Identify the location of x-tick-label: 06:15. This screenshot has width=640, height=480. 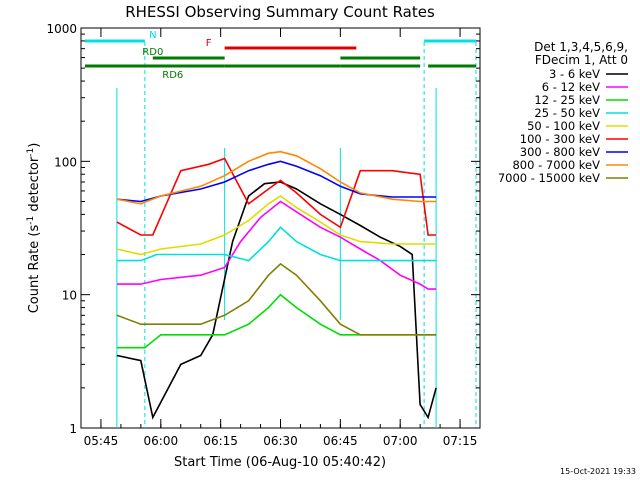
(220, 441).